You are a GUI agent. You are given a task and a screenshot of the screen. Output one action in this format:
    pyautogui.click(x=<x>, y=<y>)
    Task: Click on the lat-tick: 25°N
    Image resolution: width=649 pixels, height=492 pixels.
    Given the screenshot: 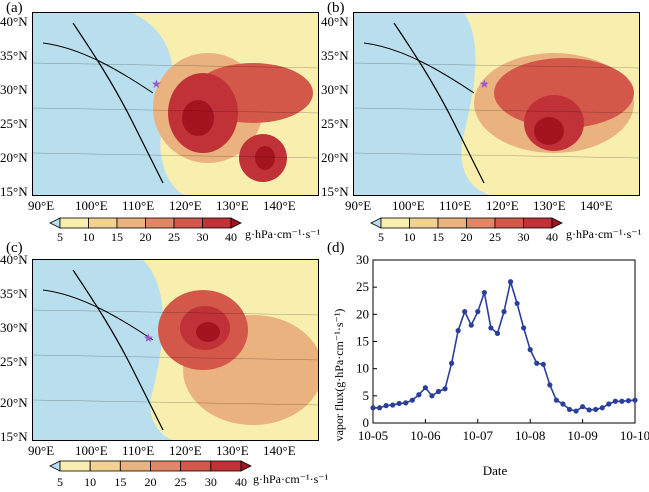 What is the action you would take?
    pyautogui.click(x=14, y=123)
    